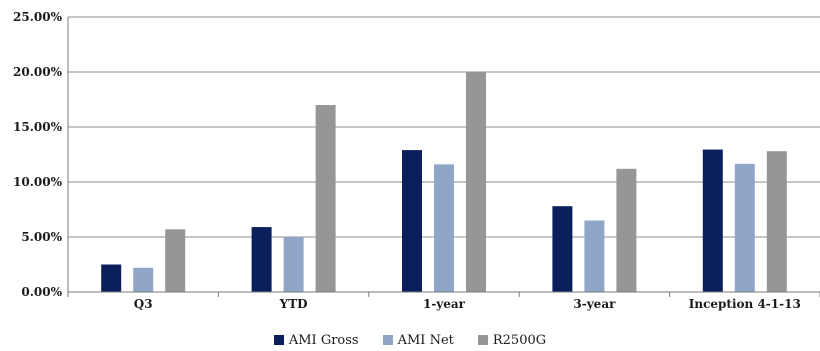 The width and height of the screenshot is (820, 351). Describe the element at coordinates (38, 154) in the screenshot. I see `y-tick-labels: 0.00% 5.00% 10.00% 15.00% 20.00% 25.00%` at that location.